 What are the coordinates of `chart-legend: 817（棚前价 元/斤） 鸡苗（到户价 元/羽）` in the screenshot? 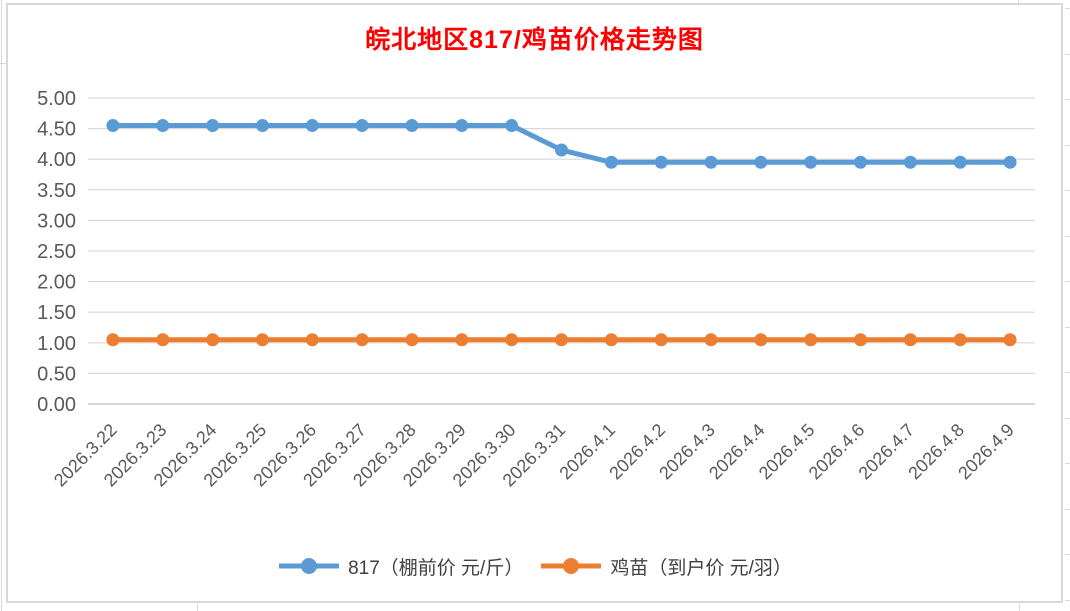 It's located at (534, 566).